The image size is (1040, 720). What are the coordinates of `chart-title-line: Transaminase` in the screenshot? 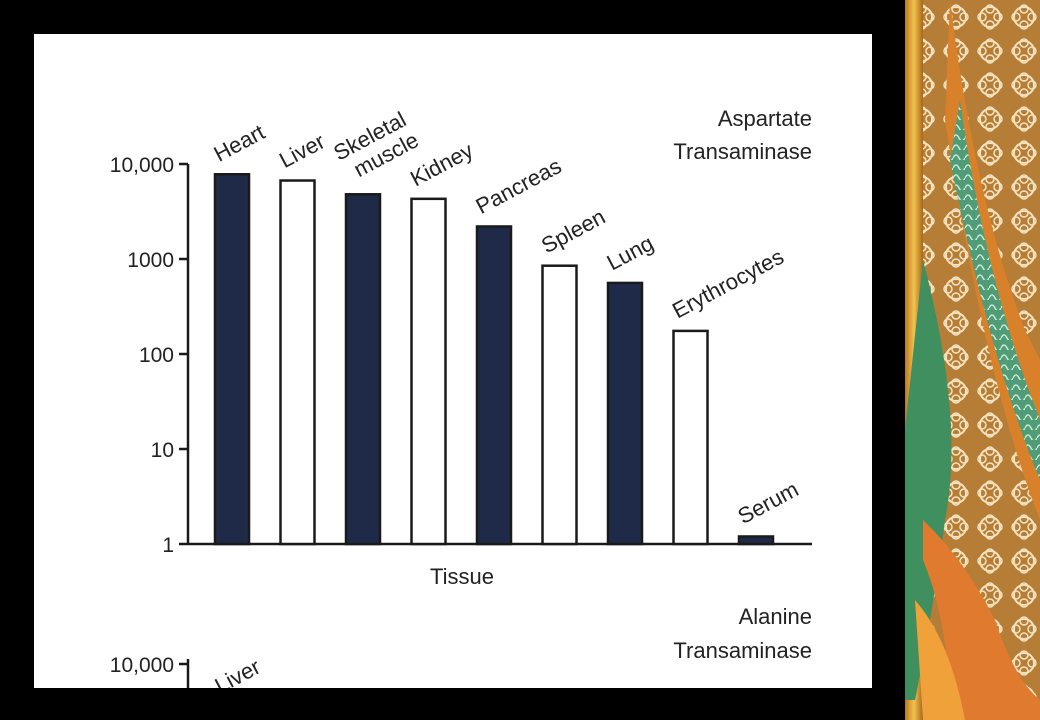 It's located at (742, 151).